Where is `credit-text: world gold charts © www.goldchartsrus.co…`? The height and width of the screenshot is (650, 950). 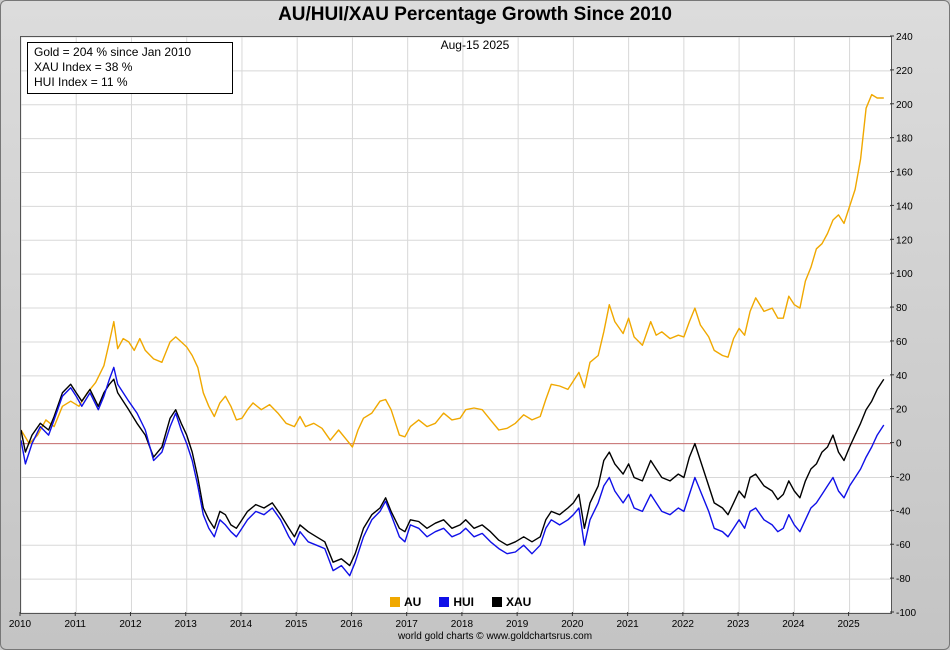 credit-text: world gold charts © www.goldchartsrus.co… is located at coordinates (495, 636).